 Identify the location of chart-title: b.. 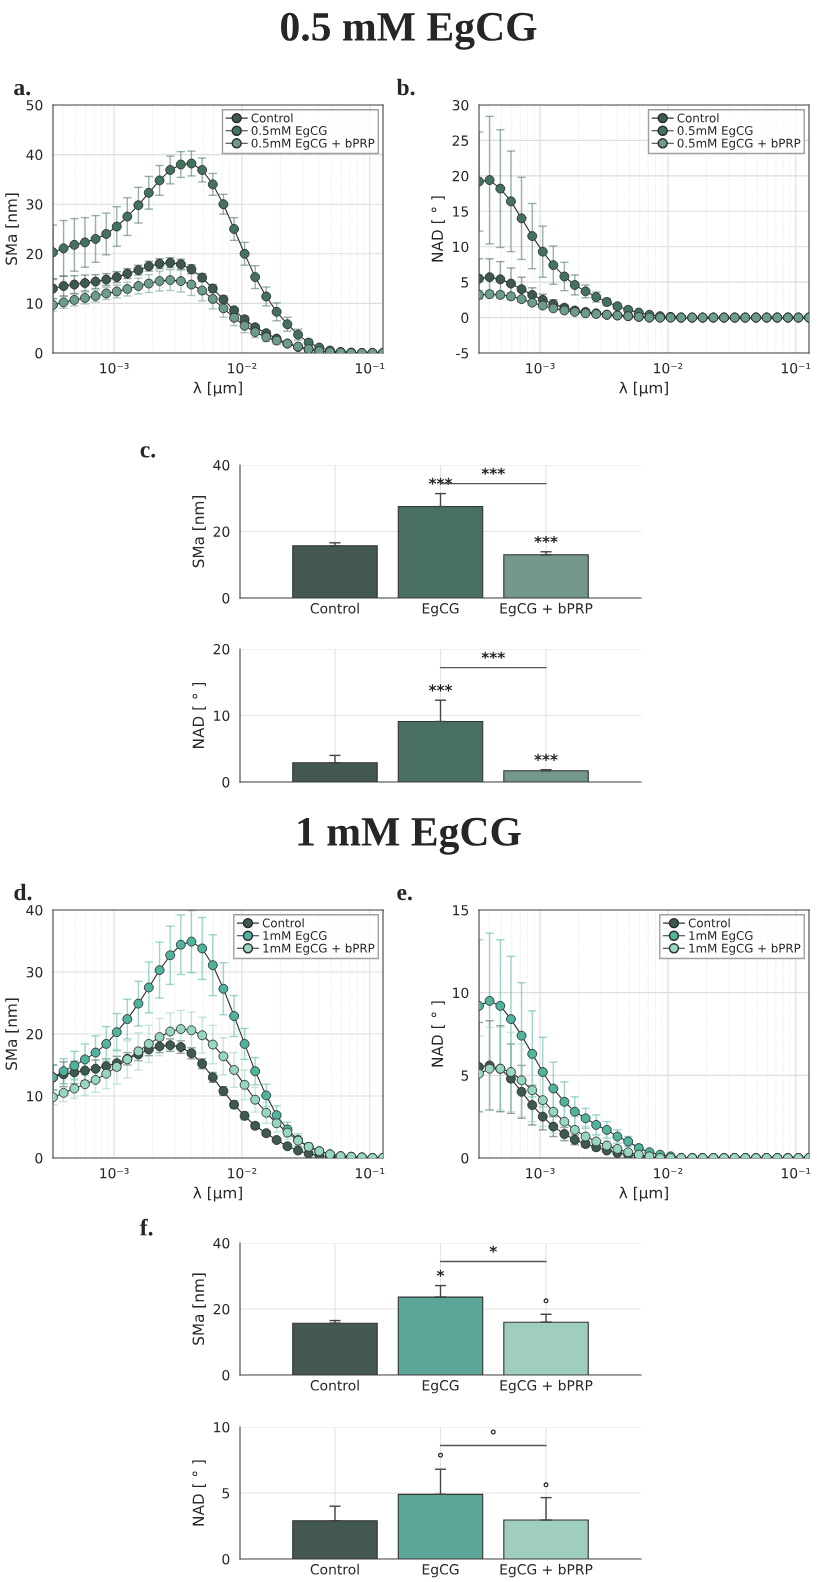
(405, 87).